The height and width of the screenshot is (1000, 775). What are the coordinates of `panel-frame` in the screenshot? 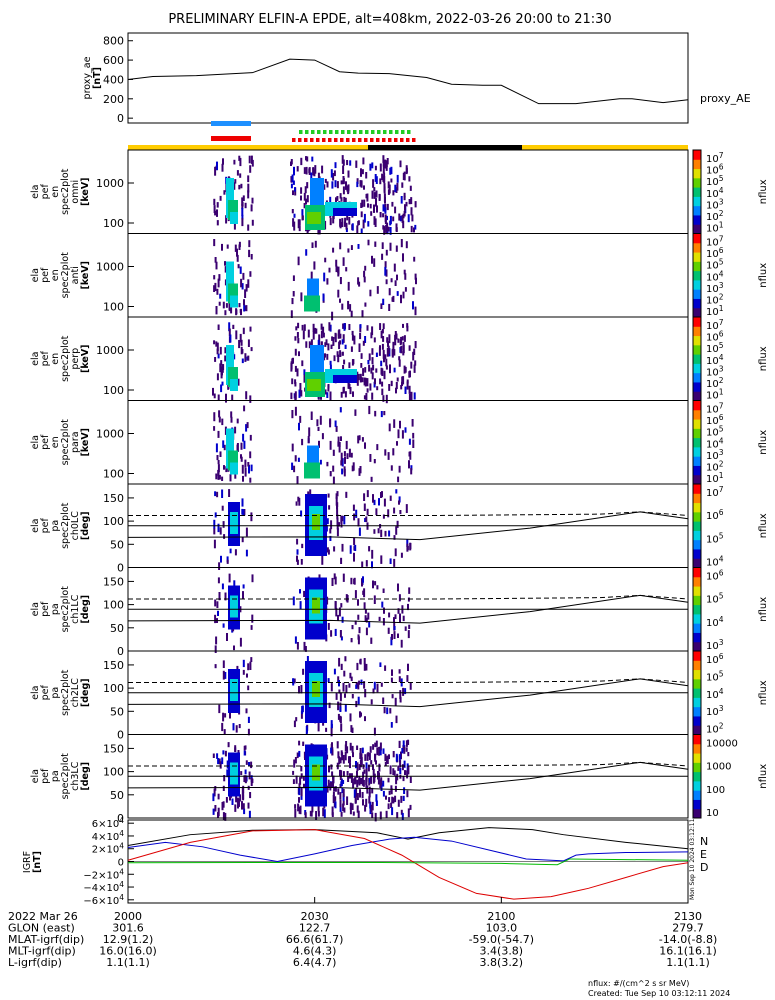 It's located at (408, 275).